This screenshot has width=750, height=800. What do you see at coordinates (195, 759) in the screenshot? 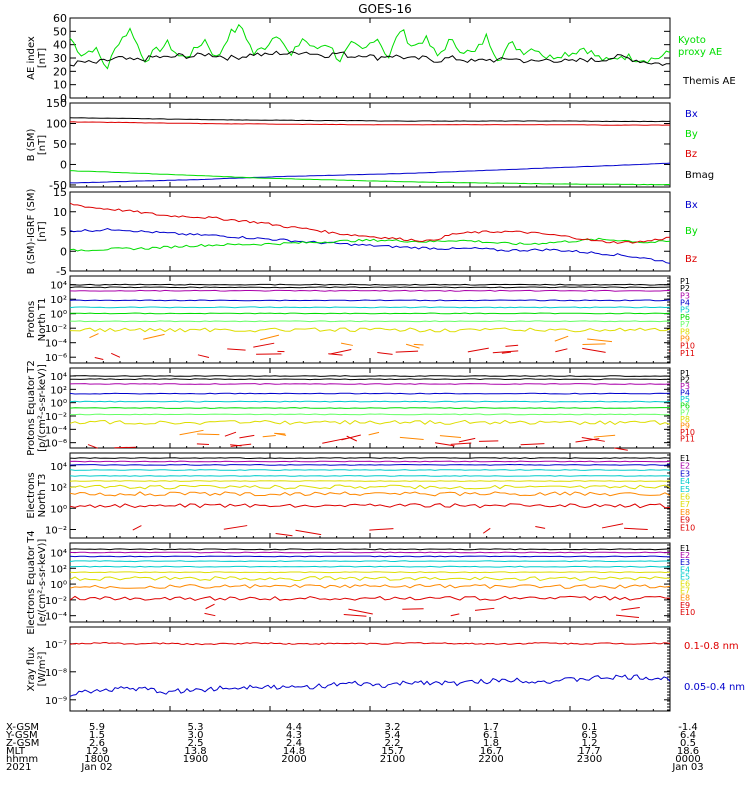
I see `axis-hhmm-value: 1900` at bounding box center [195, 759].